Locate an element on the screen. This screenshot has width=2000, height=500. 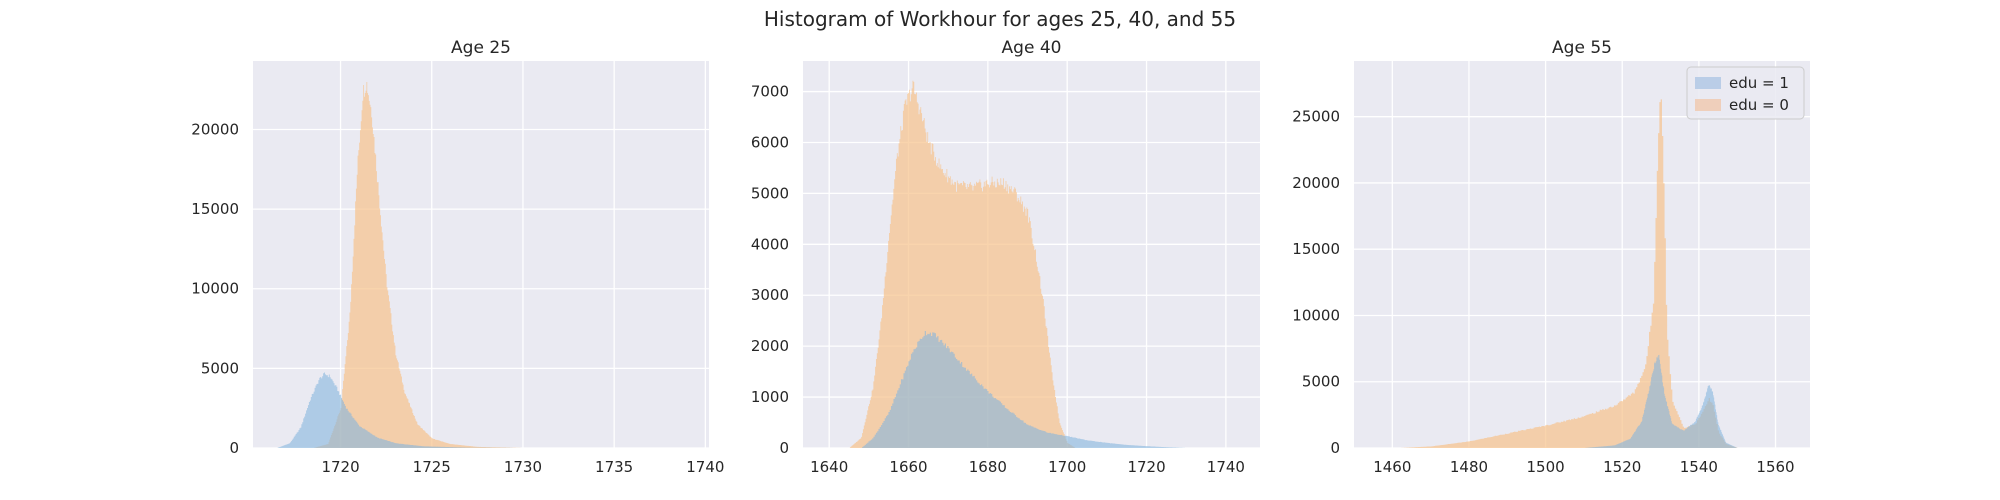
x-tick-label: 1700 is located at coordinates (1067, 467).